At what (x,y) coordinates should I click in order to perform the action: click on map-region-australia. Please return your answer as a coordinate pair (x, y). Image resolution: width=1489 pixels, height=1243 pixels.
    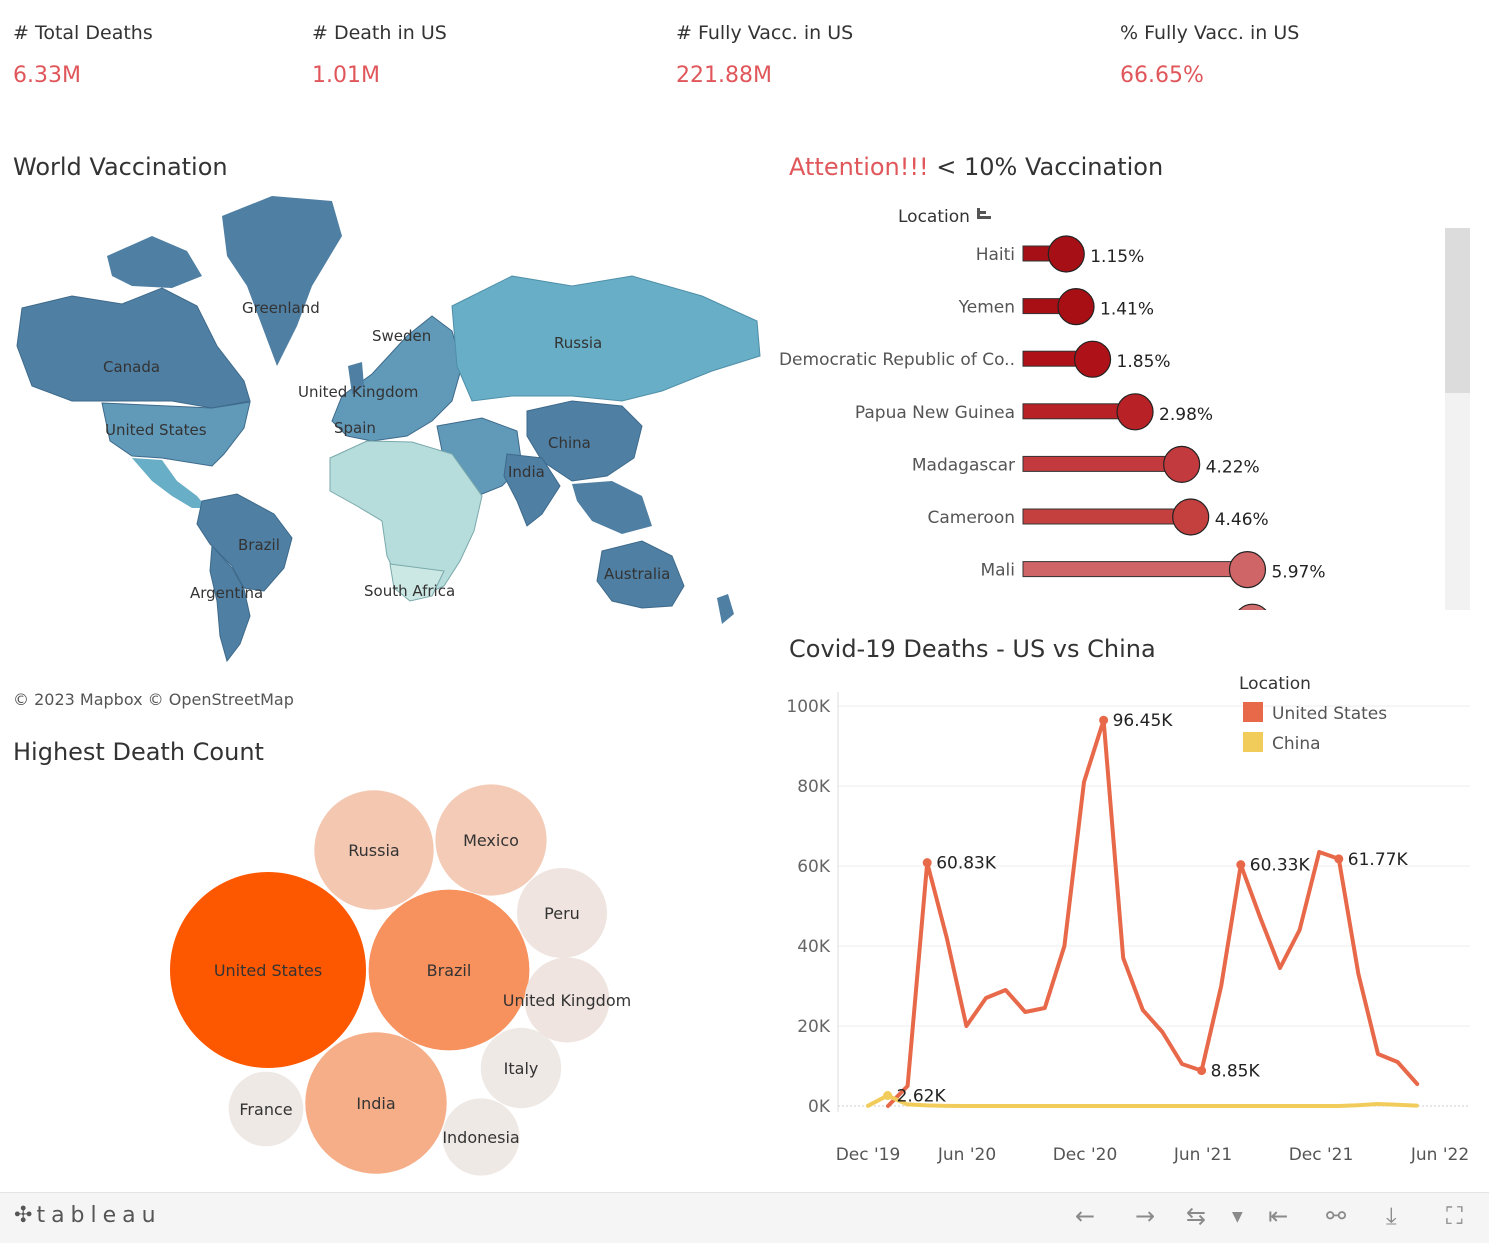
    Looking at the image, I should click on (640, 574).